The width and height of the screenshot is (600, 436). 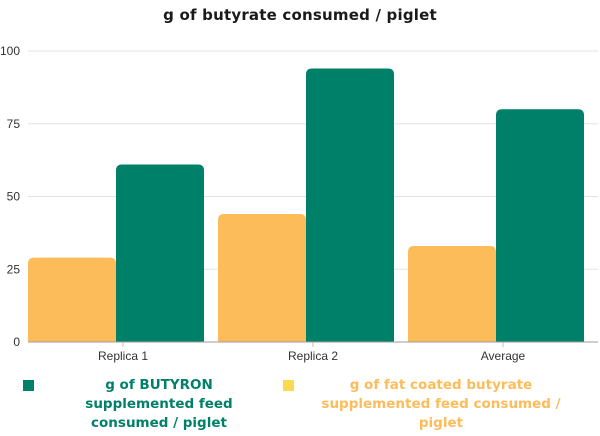 I want to click on legend-swatch-butyron, so click(x=28, y=385).